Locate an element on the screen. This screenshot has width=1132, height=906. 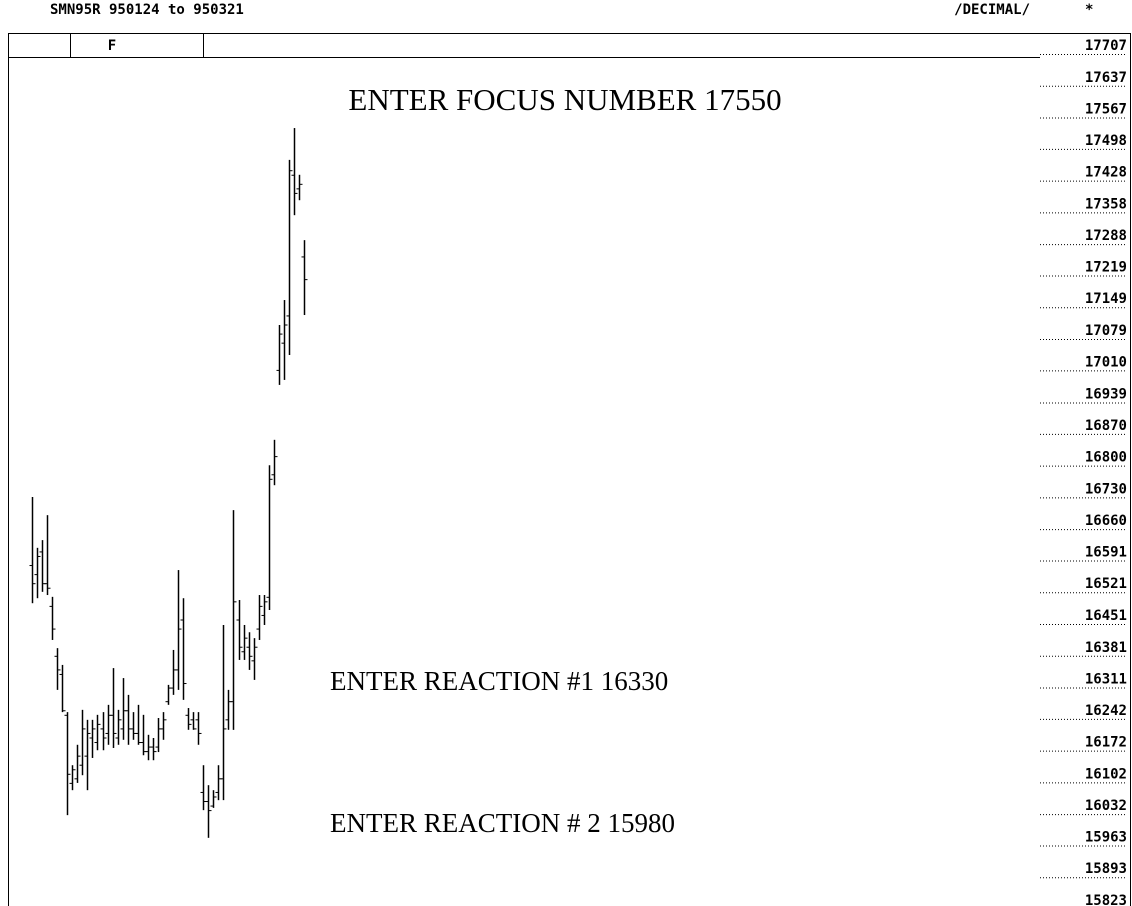
y-tick-label: 16172 is located at coordinates (1106, 743).